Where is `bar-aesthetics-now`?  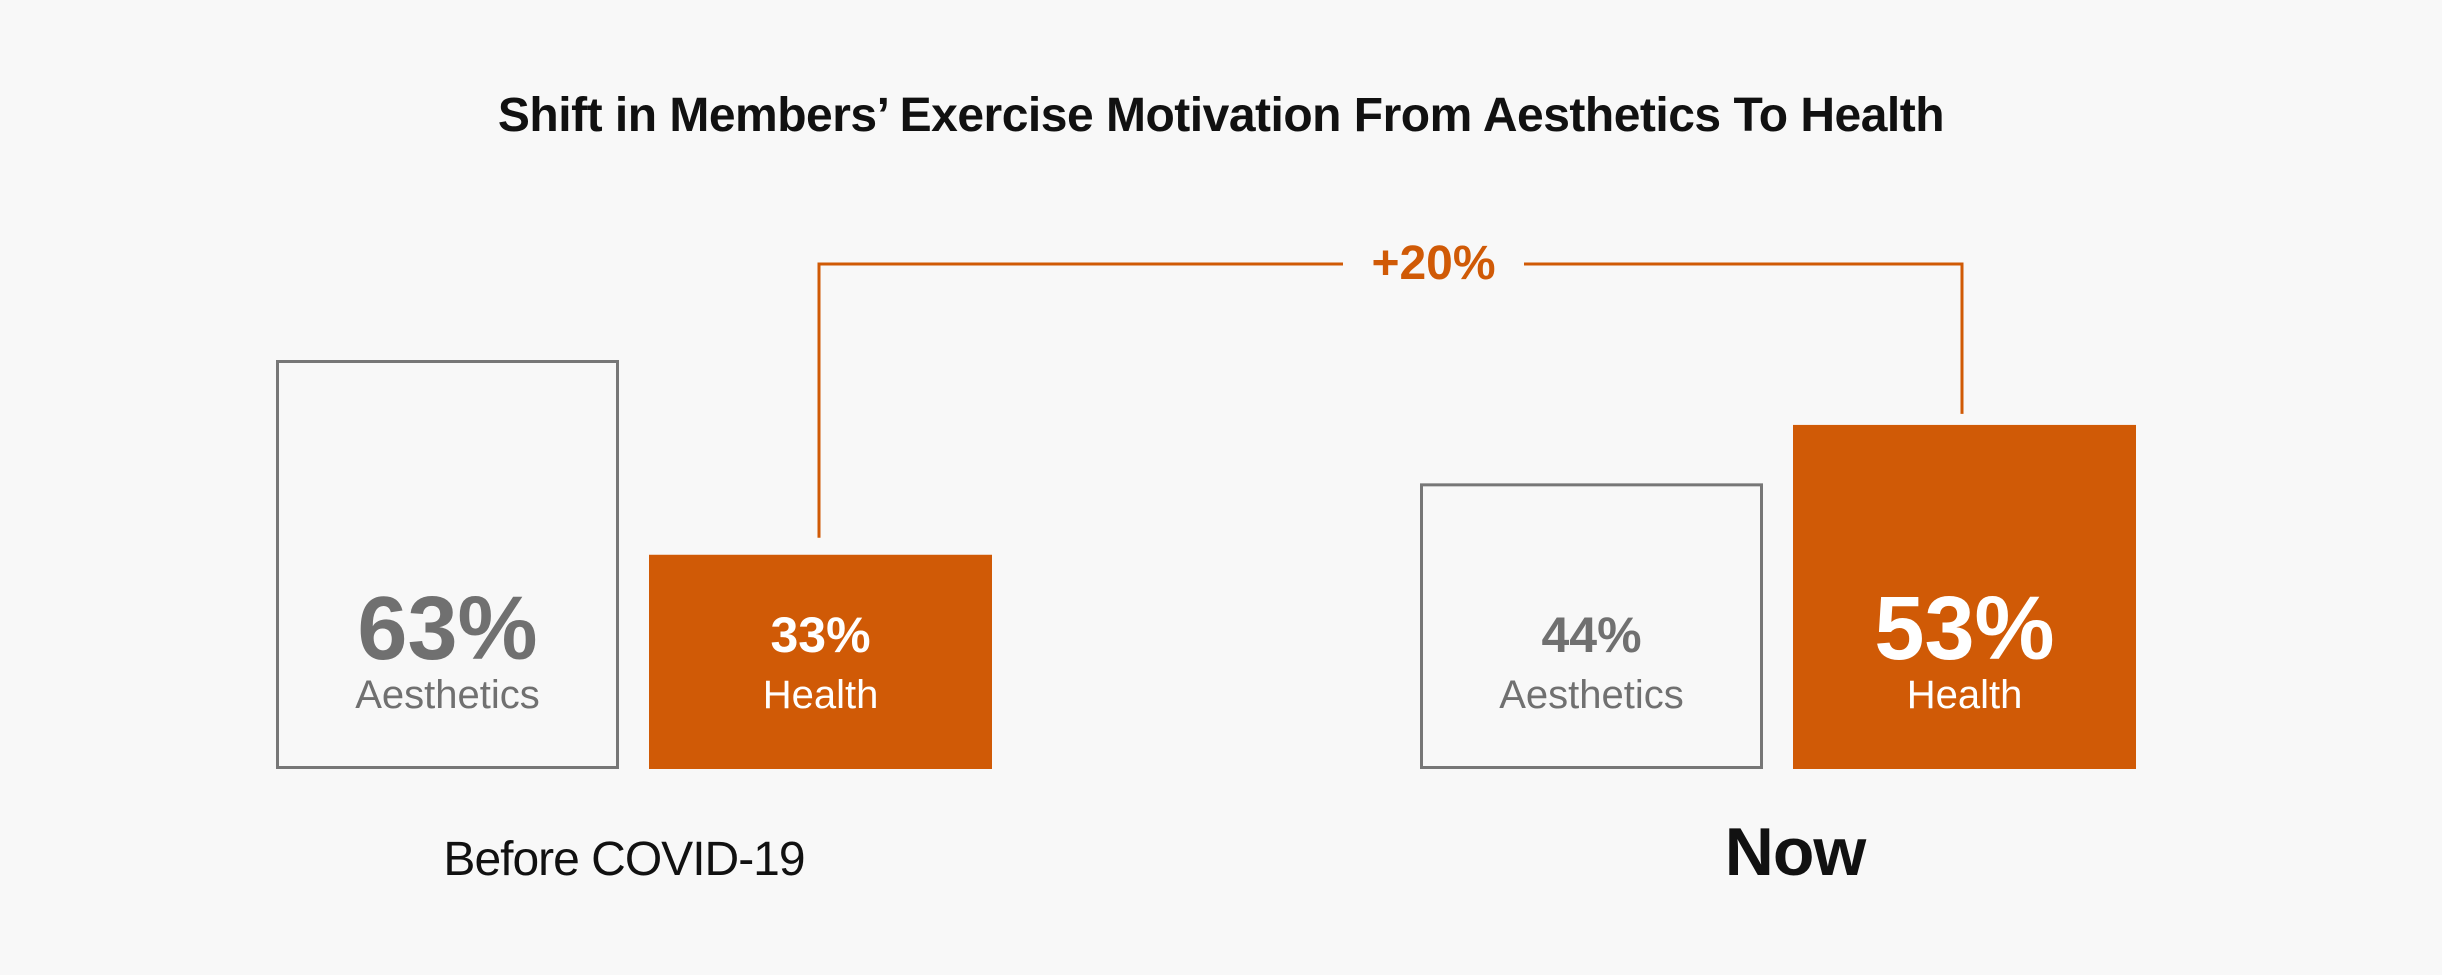 bar-aesthetics-now is located at coordinates (1591, 626).